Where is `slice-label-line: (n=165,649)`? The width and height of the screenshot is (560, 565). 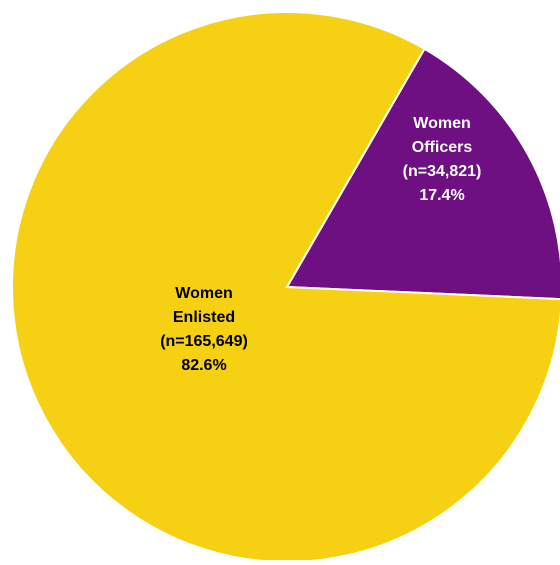
slice-label-line: (n=165,649) is located at coordinates (204, 341).